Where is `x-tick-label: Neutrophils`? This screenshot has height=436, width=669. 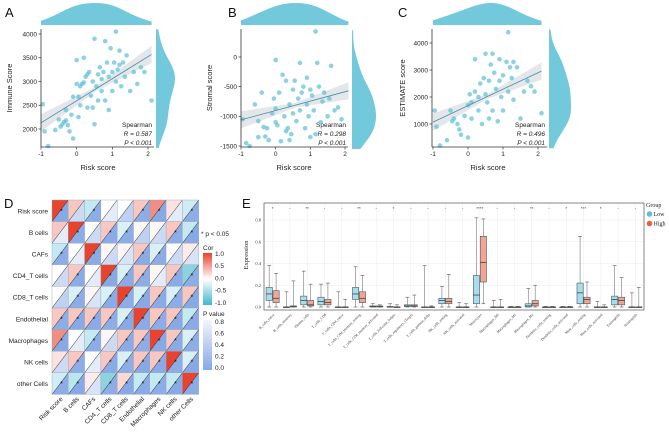 x-tick-label: Neutrophils is located at coordinates (630, 319).